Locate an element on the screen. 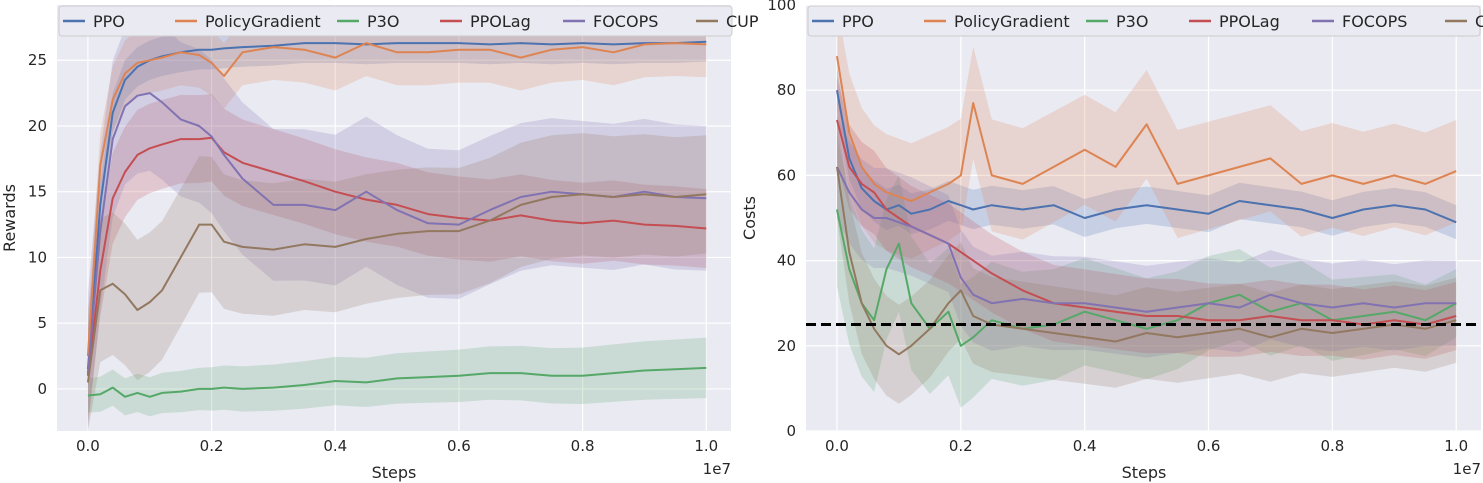  costs-x-axis-label: Steps is located at coordinates (1144, 472).